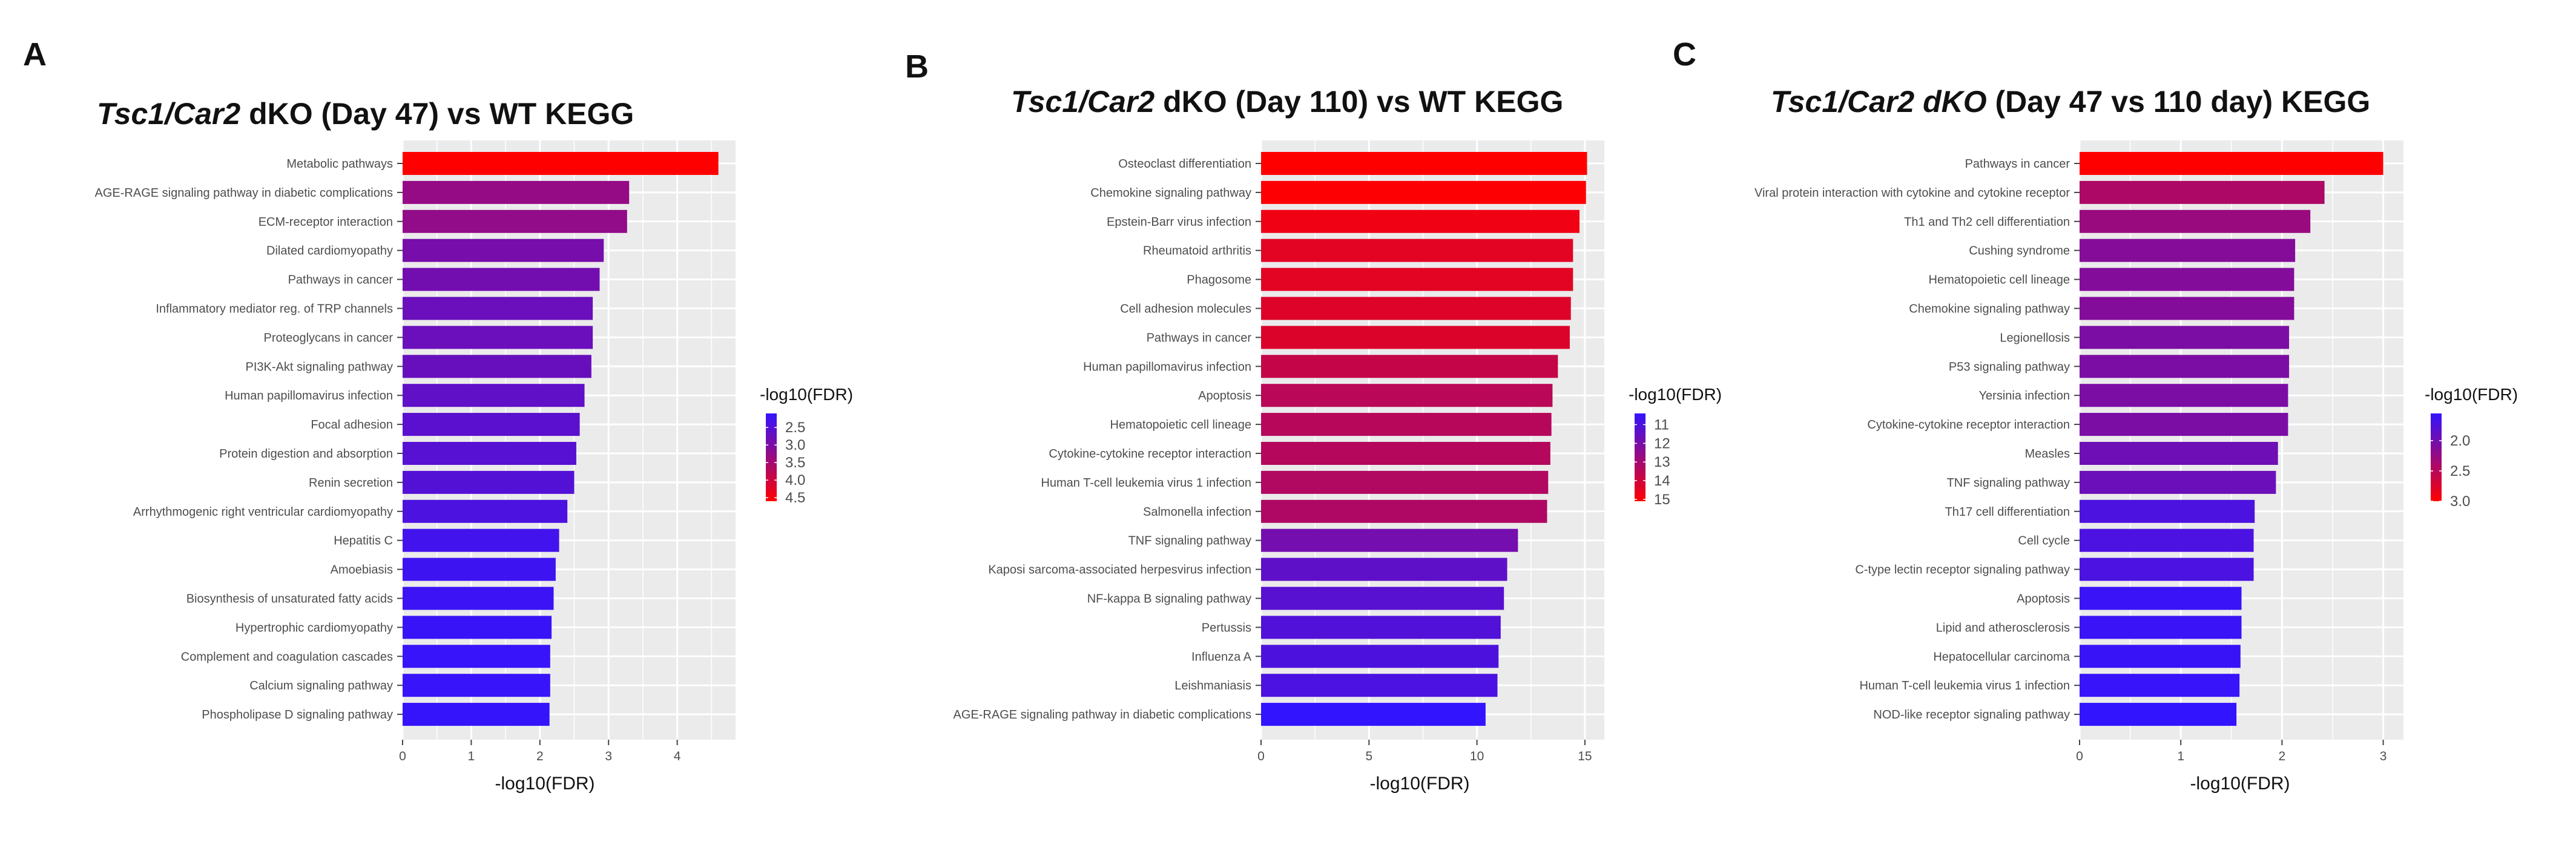 Image resolution: width=2576 pixels, height=842 pixels. Describe the element at coordinates (1964, 685) in the screenshot. I see `category-label: Human T-cell leukemia virus 1 infection` at that location.